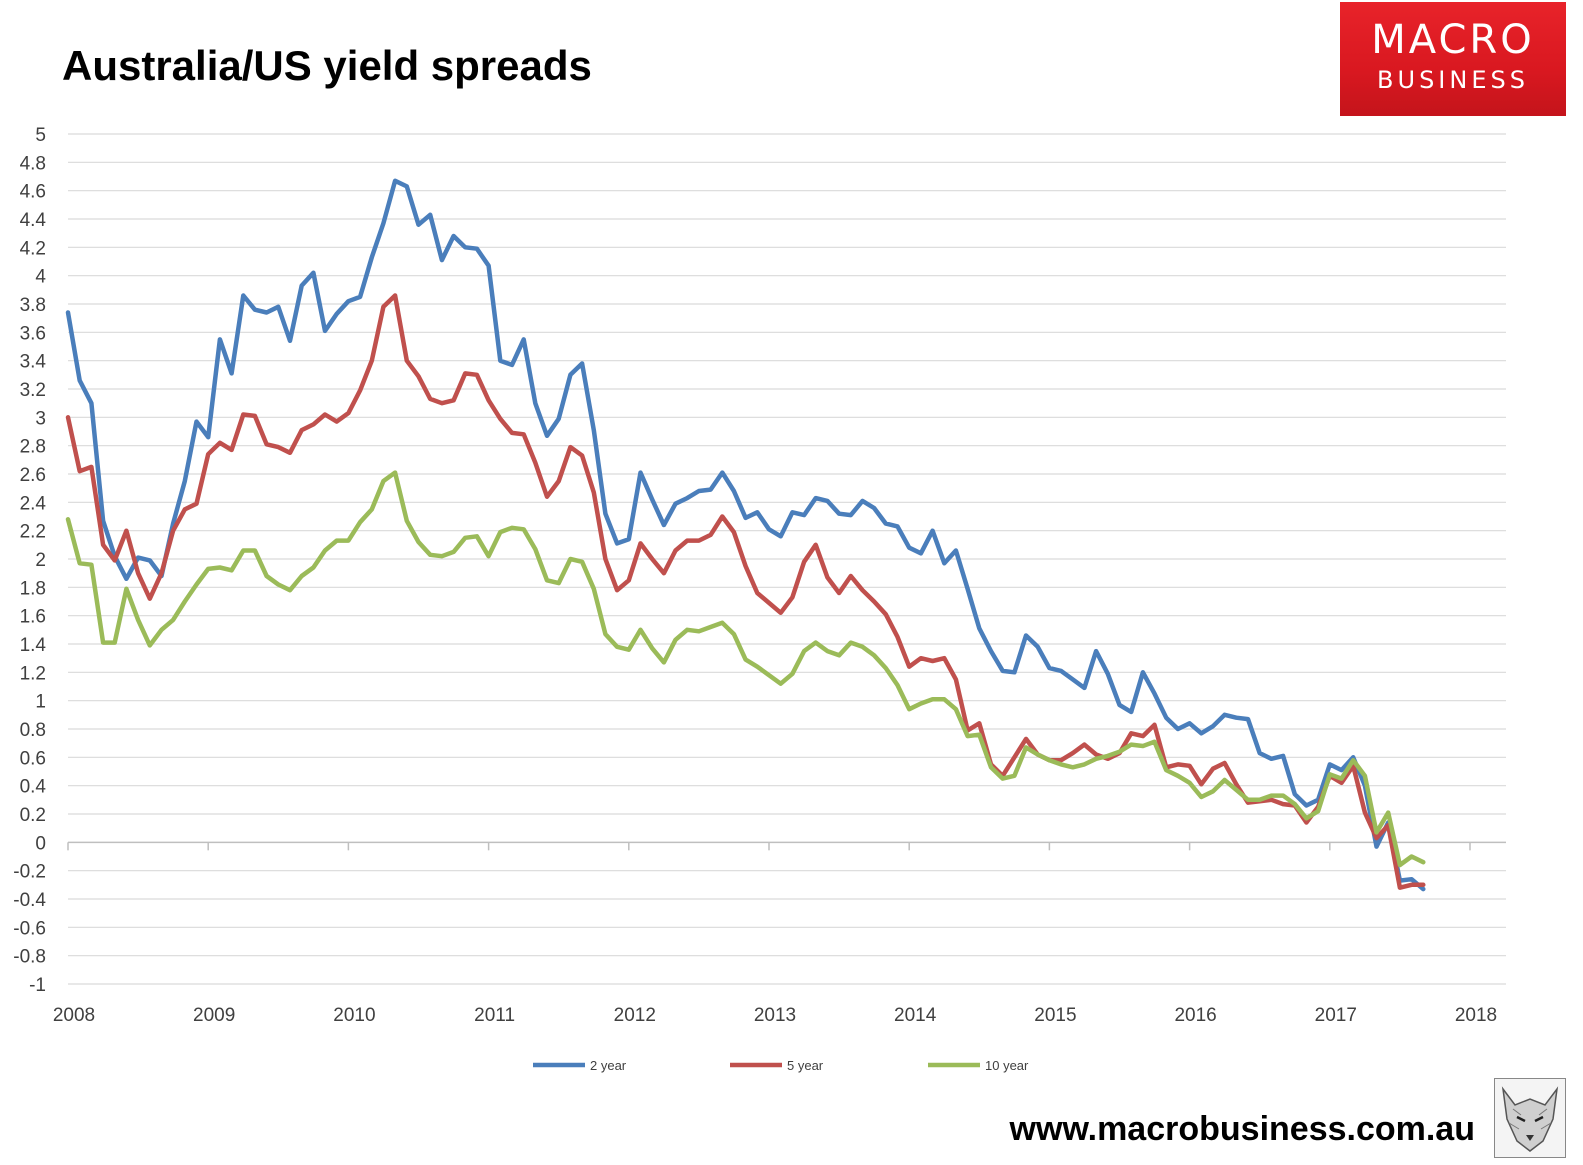 This screenshot has height=1165, width=1583. Describe the element at coordinates (33, 787) in the screenshot. I see `y-tick-label: 0.4` at that location.